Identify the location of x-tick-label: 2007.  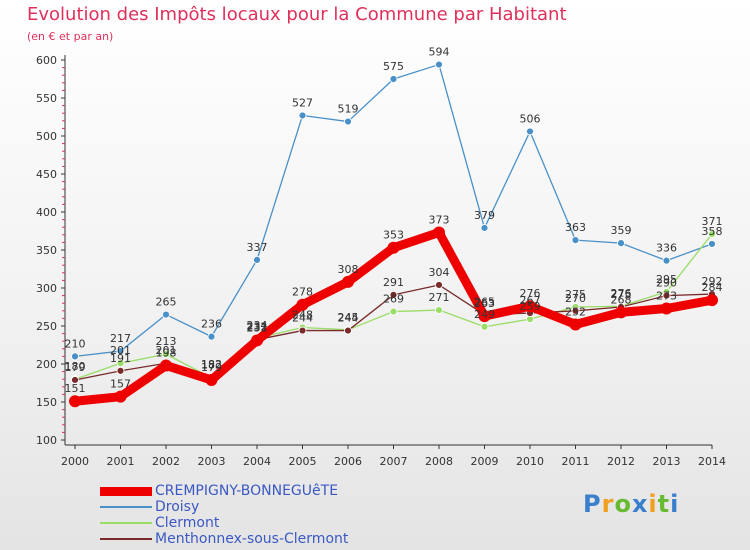
(394, 461).